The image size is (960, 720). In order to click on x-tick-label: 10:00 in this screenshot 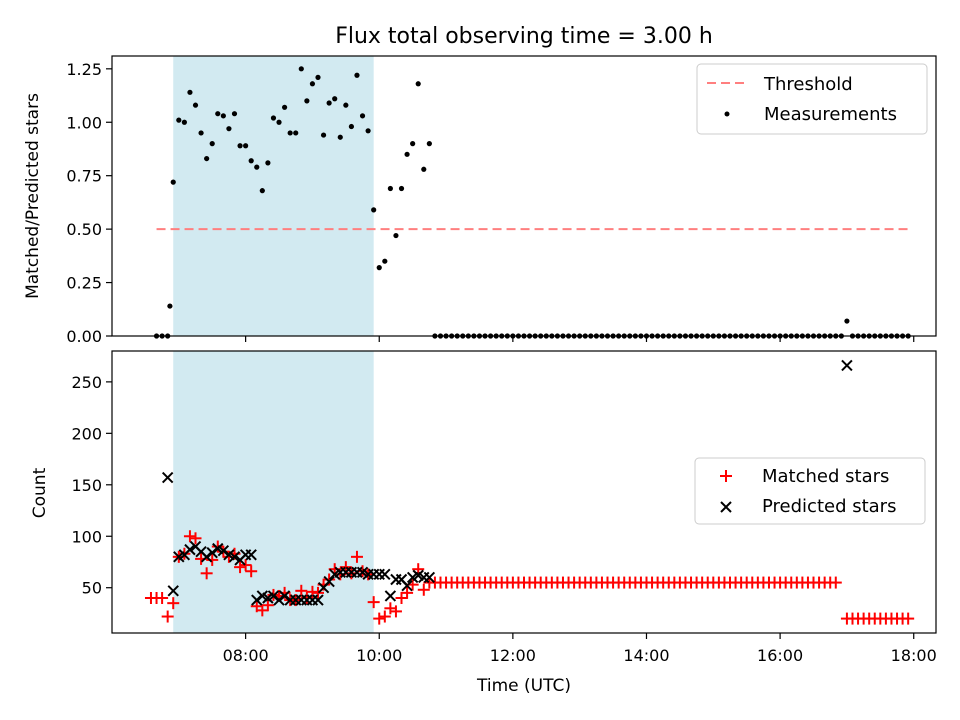, I will do `click(379, 655)`.